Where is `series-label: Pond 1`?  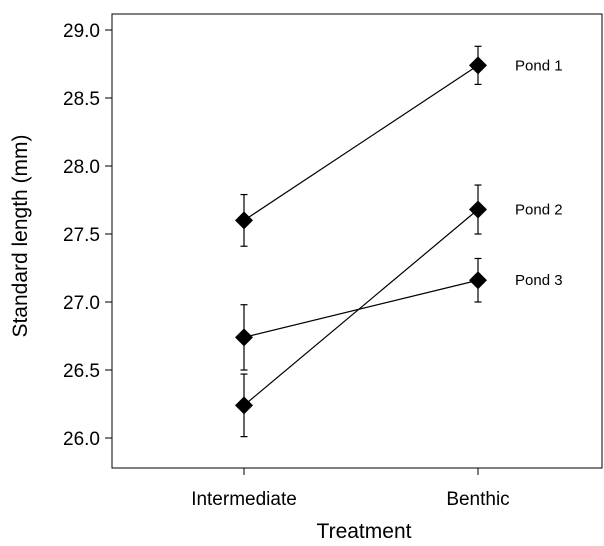 series-label: Pond 1 is located at coordinates (539, 65).